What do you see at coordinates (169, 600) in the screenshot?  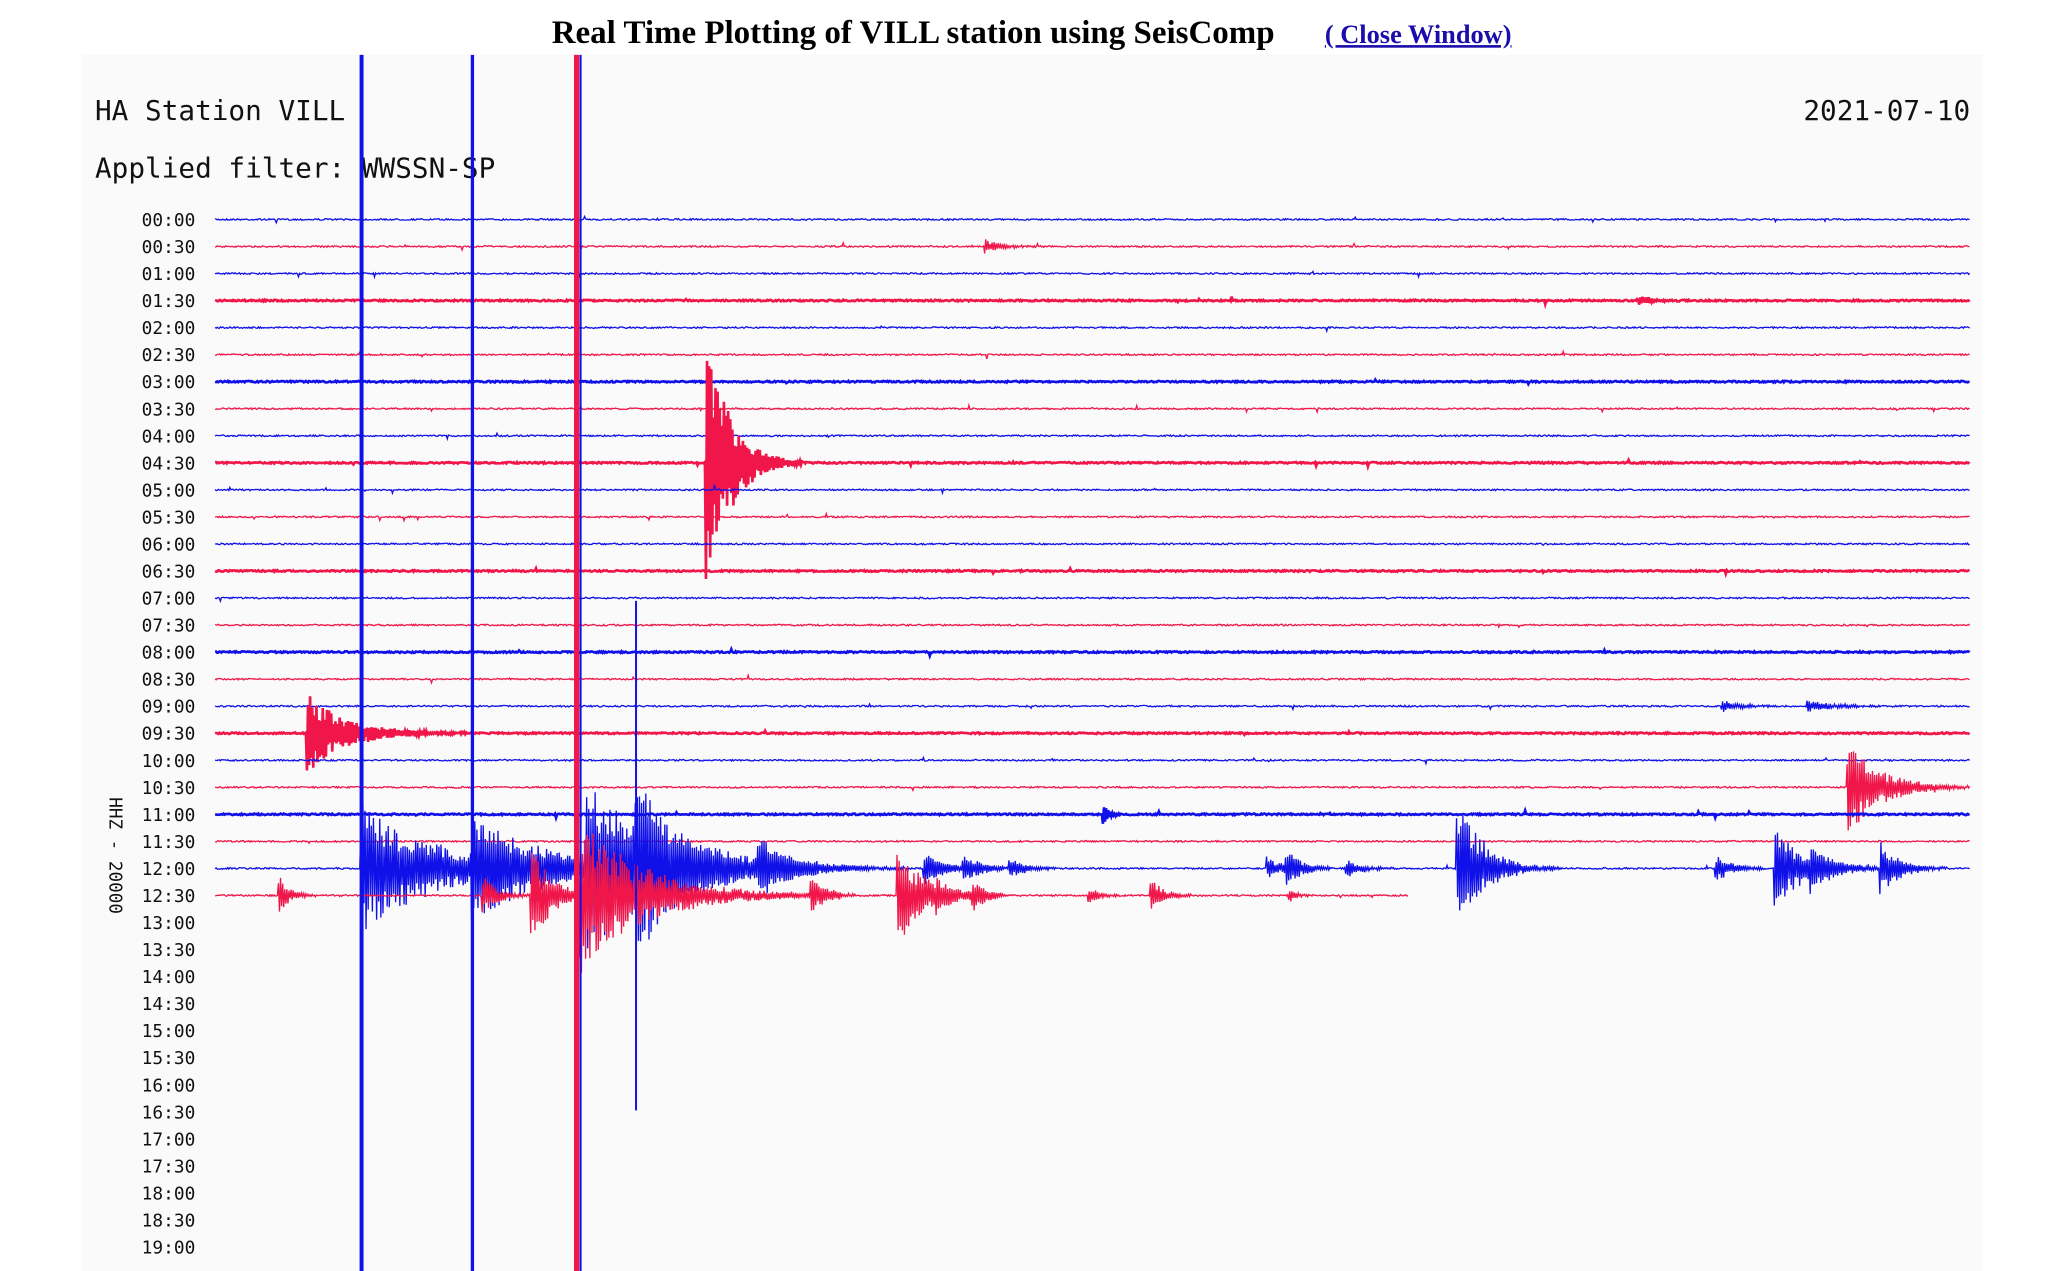 I see `time-label: 07:00` at bounding box center [169, 600].